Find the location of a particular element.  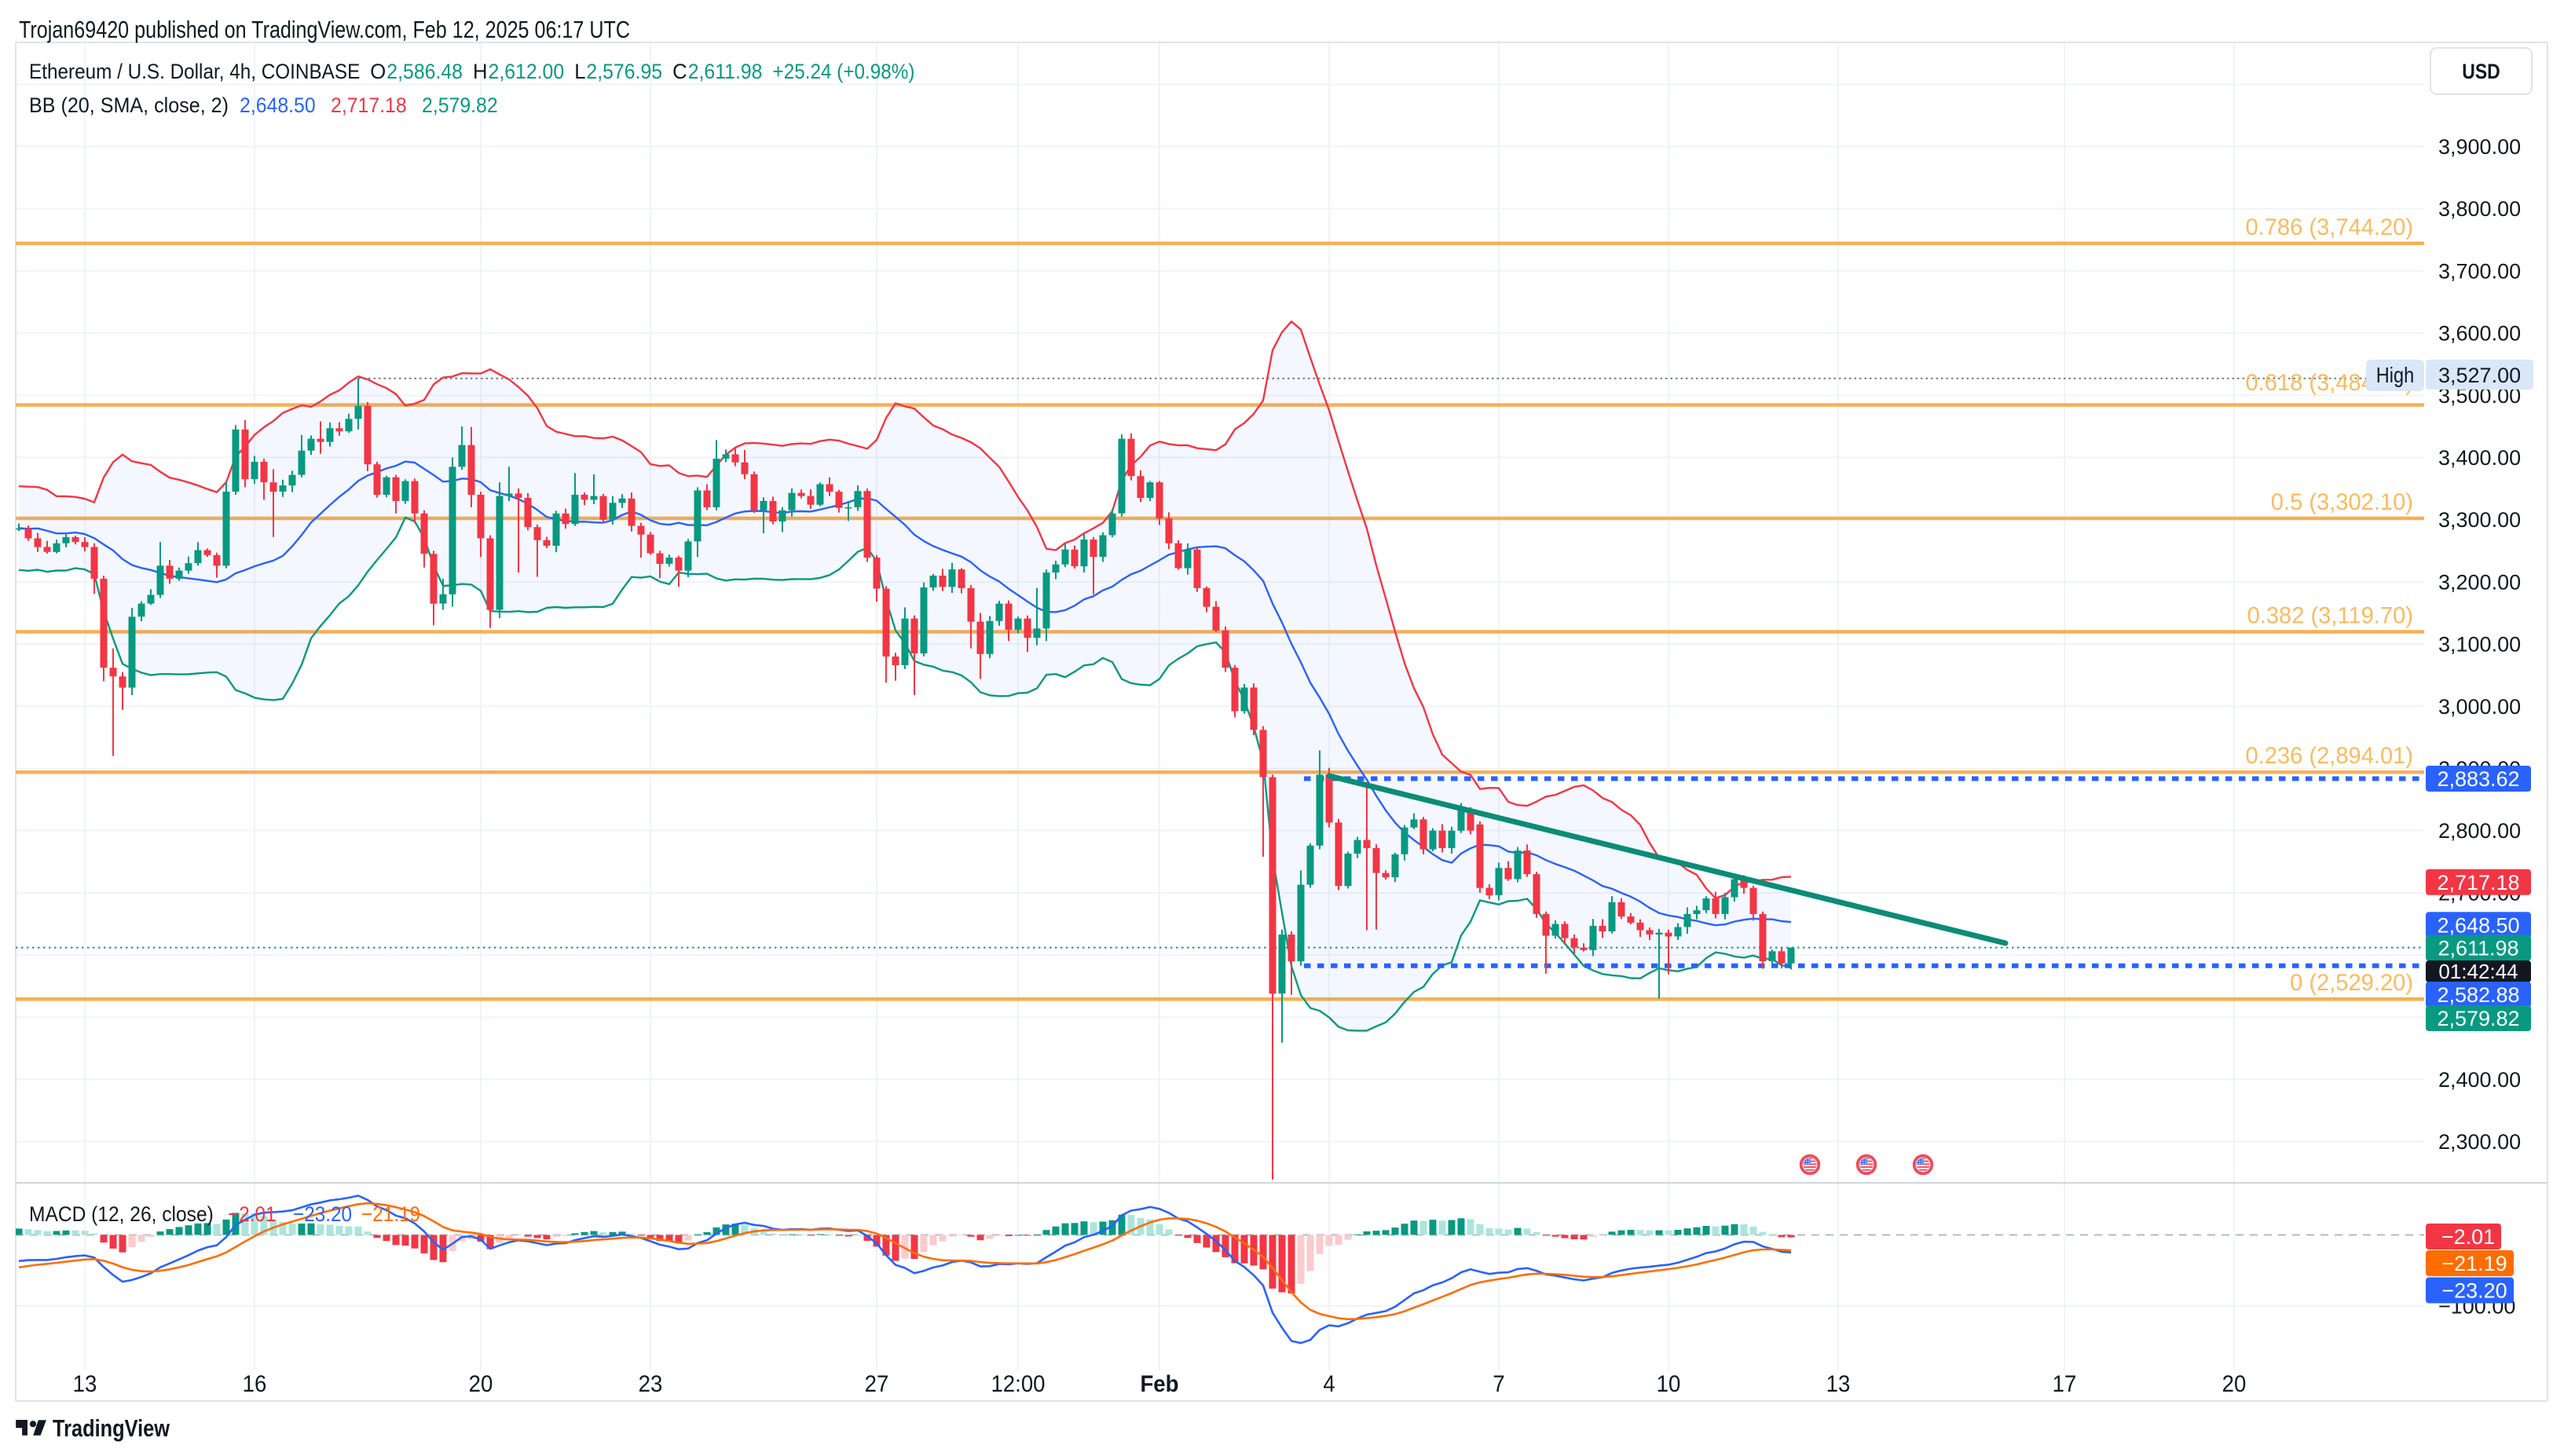

svg-text: Feb is located at coordinates (1159, 1384).